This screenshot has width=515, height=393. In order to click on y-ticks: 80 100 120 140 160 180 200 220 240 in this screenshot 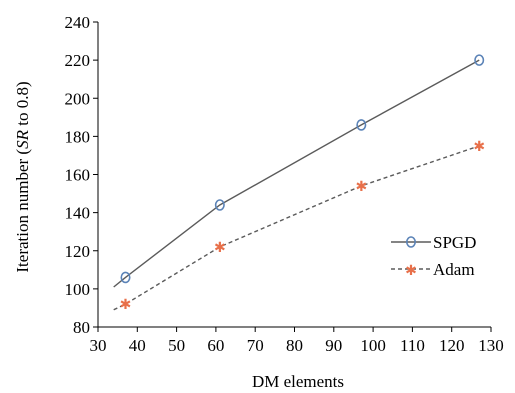, I will do `click(81, 175)`.